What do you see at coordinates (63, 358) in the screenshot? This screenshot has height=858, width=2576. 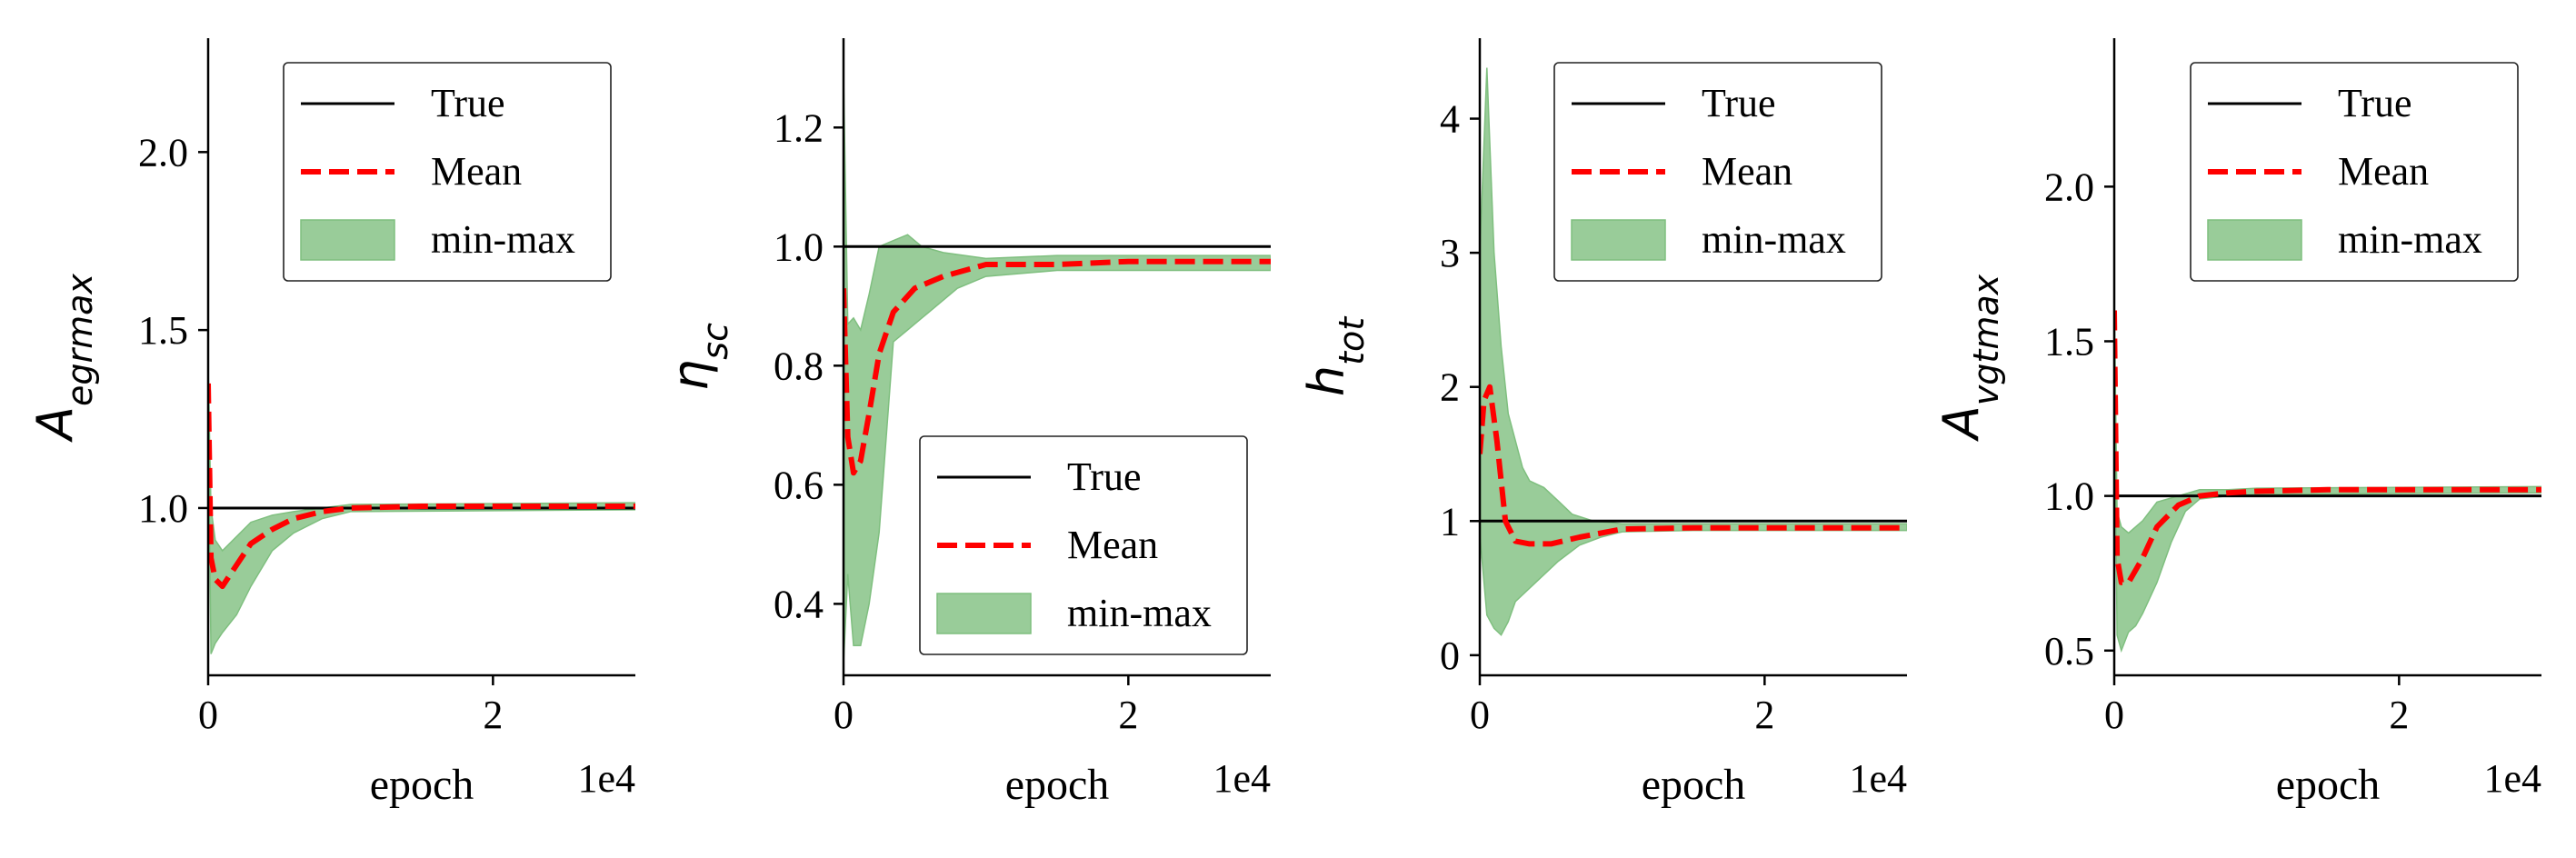 I see `y-axis-label: Aegrmax` at bounding box center [63, 358].